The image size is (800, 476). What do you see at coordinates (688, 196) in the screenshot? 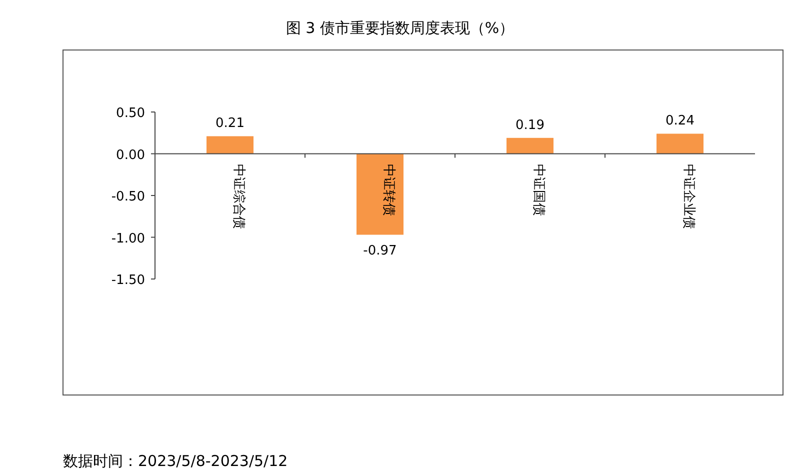
I see `x-tick-label: 中证企业债` at bounding box center [688, 196].